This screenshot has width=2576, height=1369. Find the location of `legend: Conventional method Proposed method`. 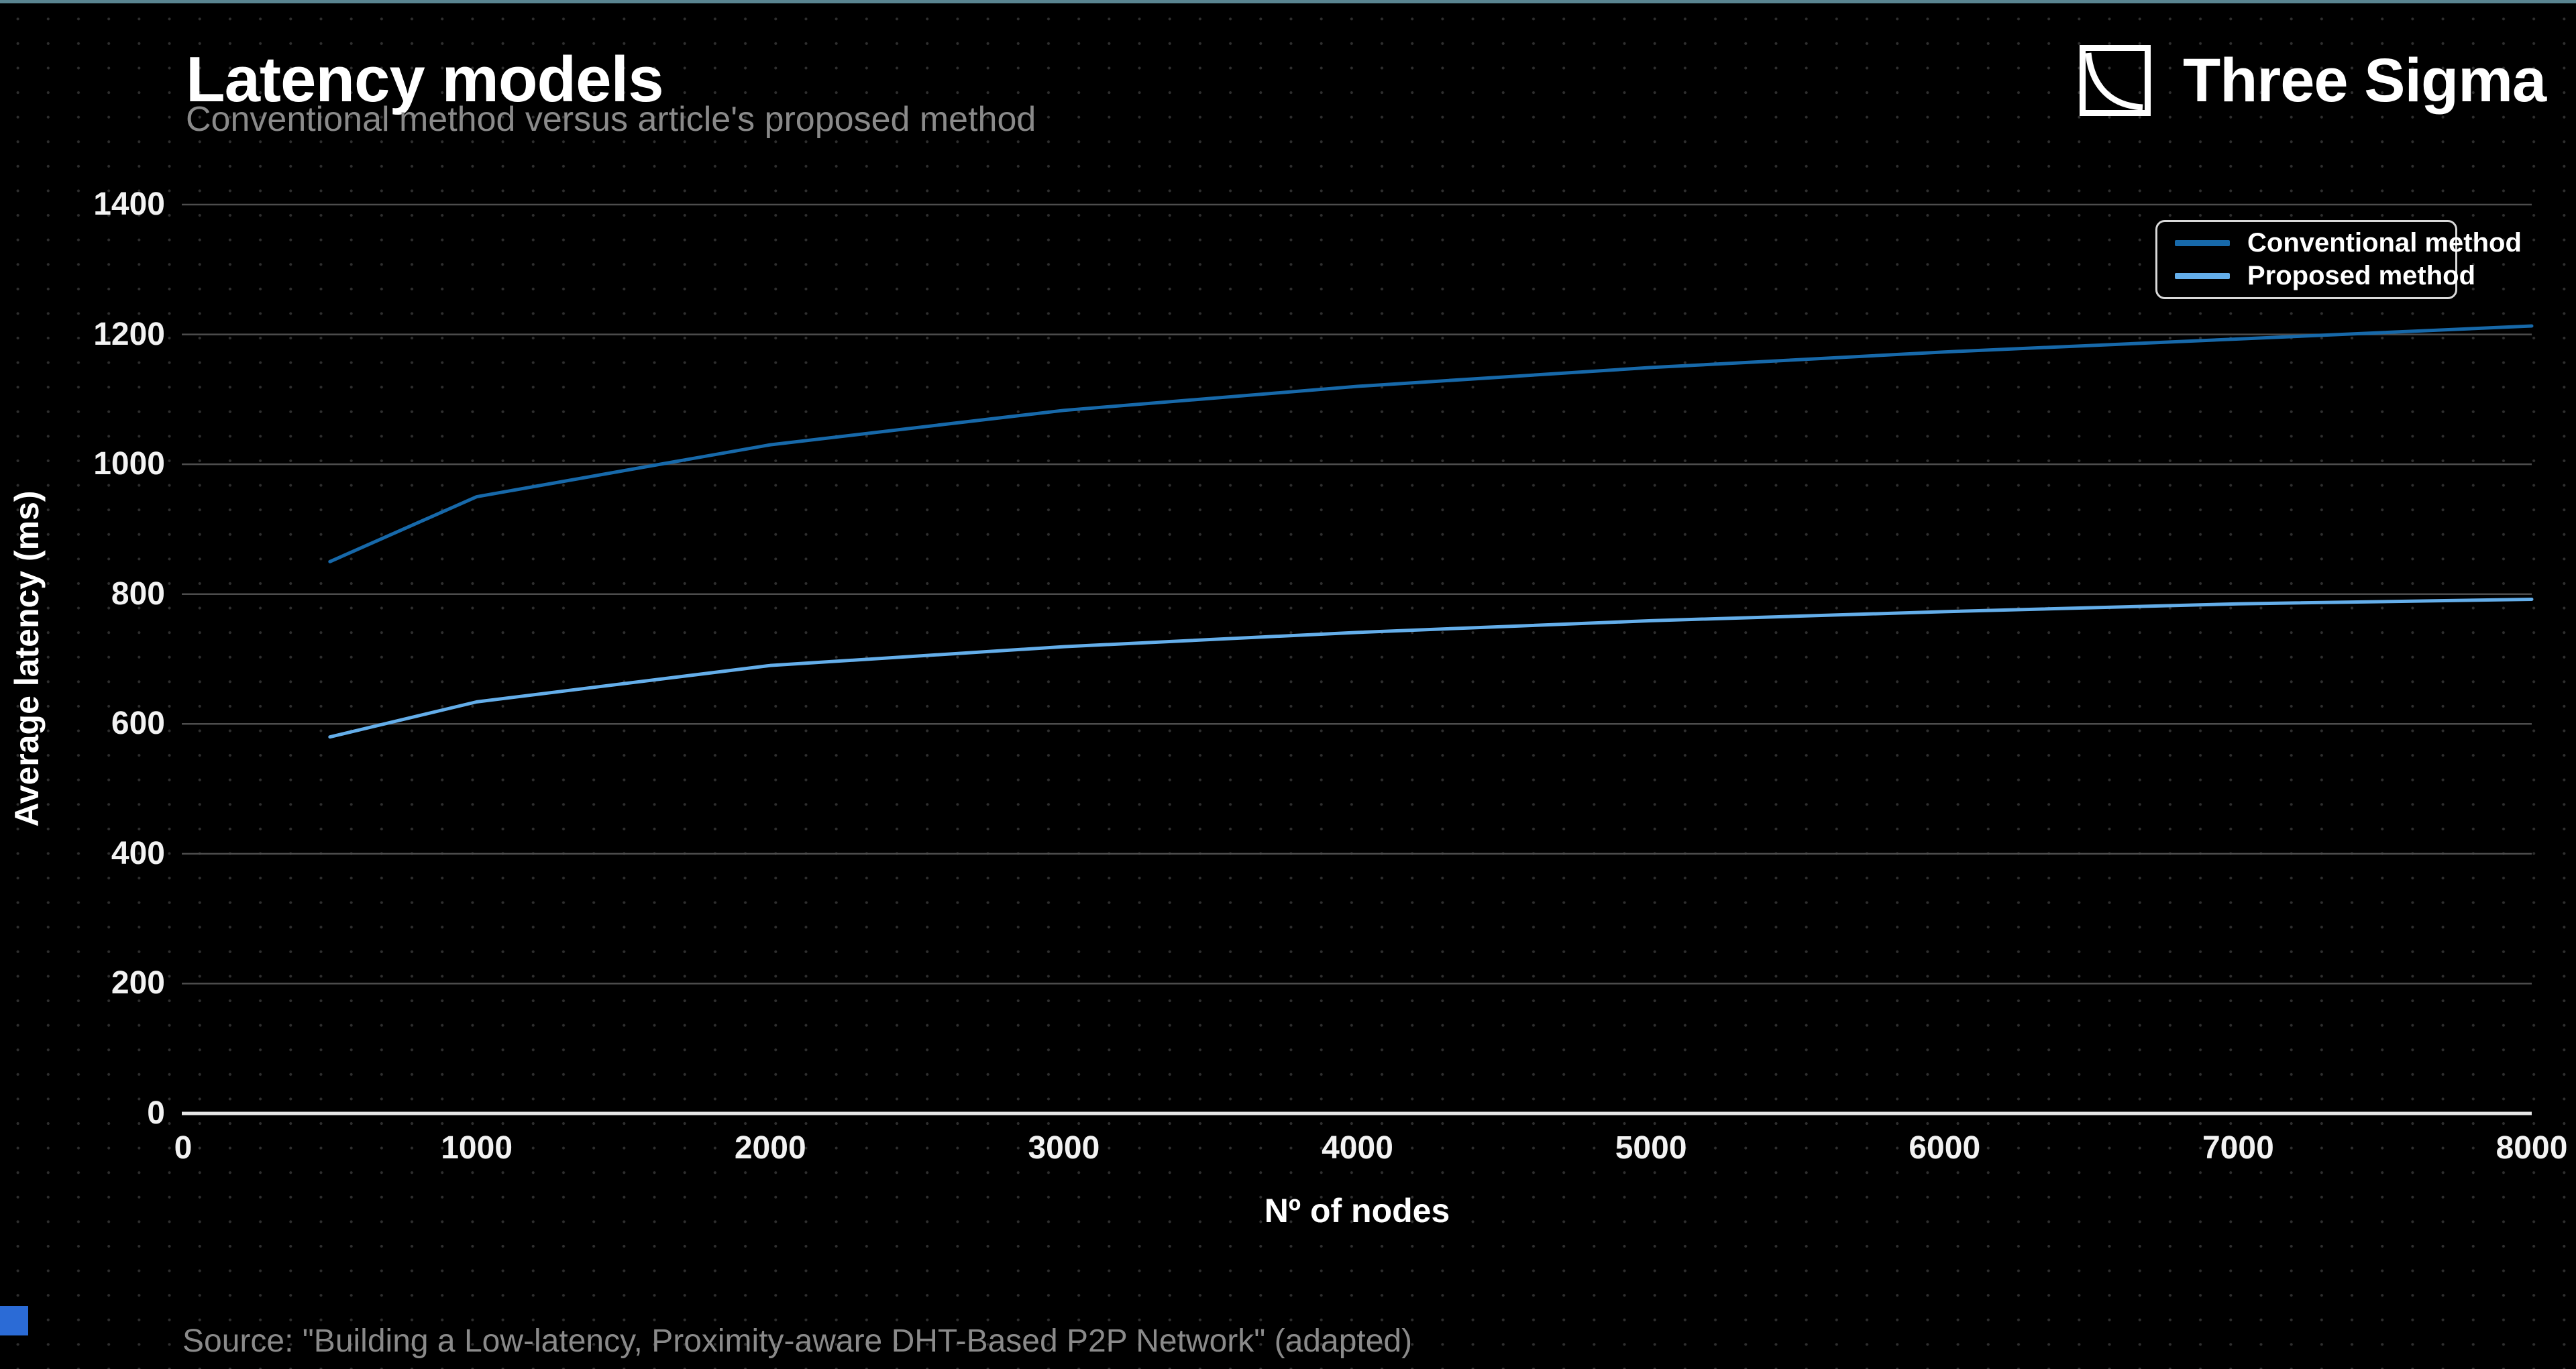

legend: Conventional method Proposed method is located at coordinates (2338, 259).